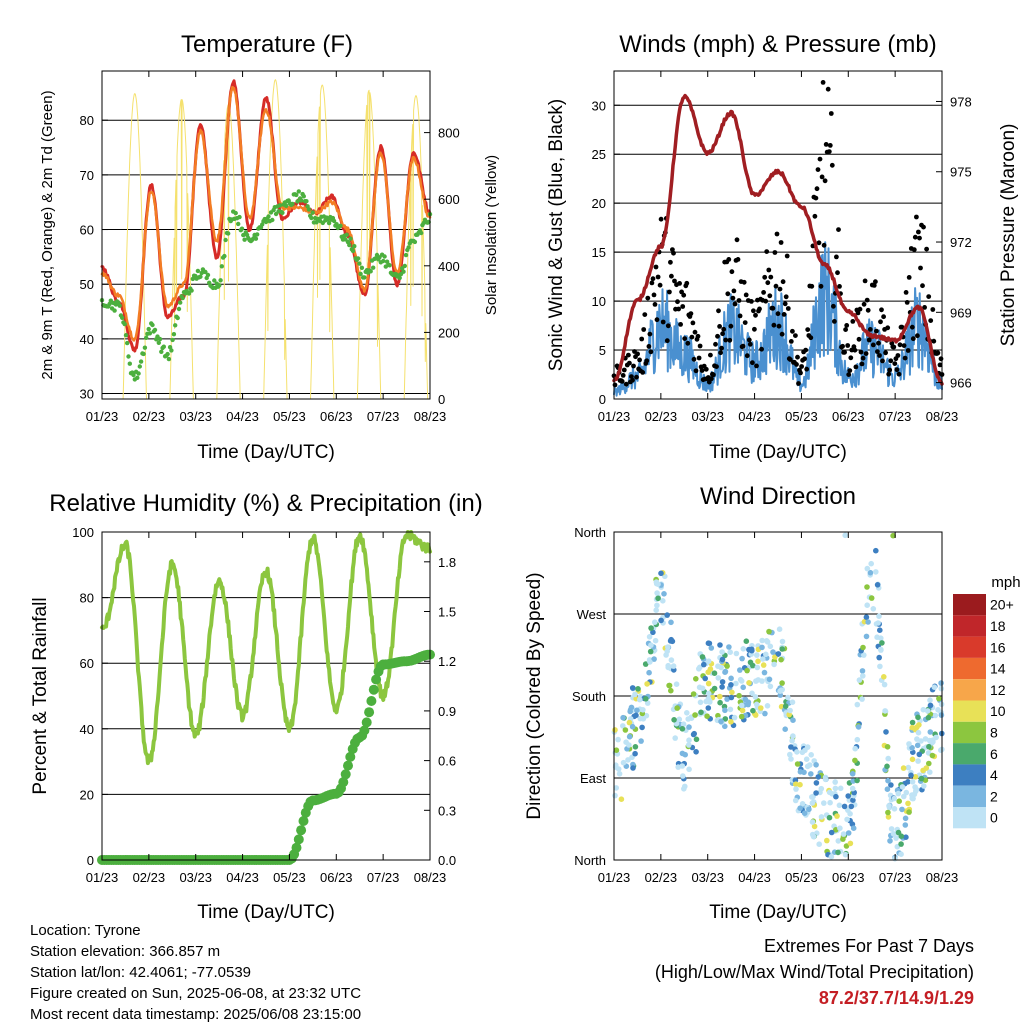 The width and height of the screenshot is (1024, 1025). Describe the element at coordinates (994, 732) in the screenshot. I see `legend-label: 8` at that location.